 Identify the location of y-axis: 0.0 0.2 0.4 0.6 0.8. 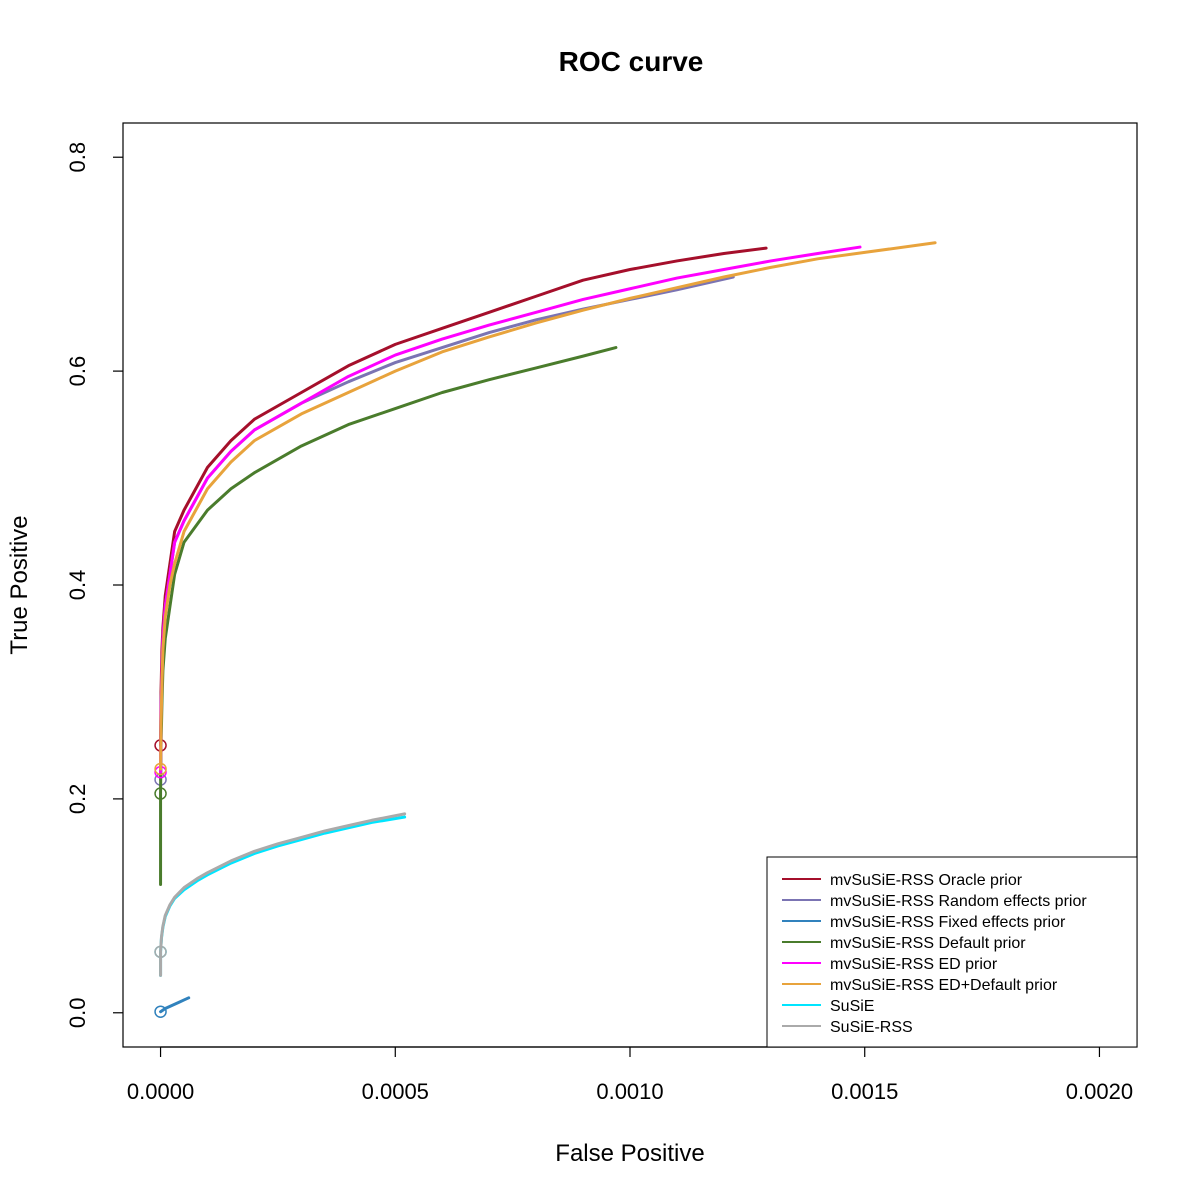
(94, 585).